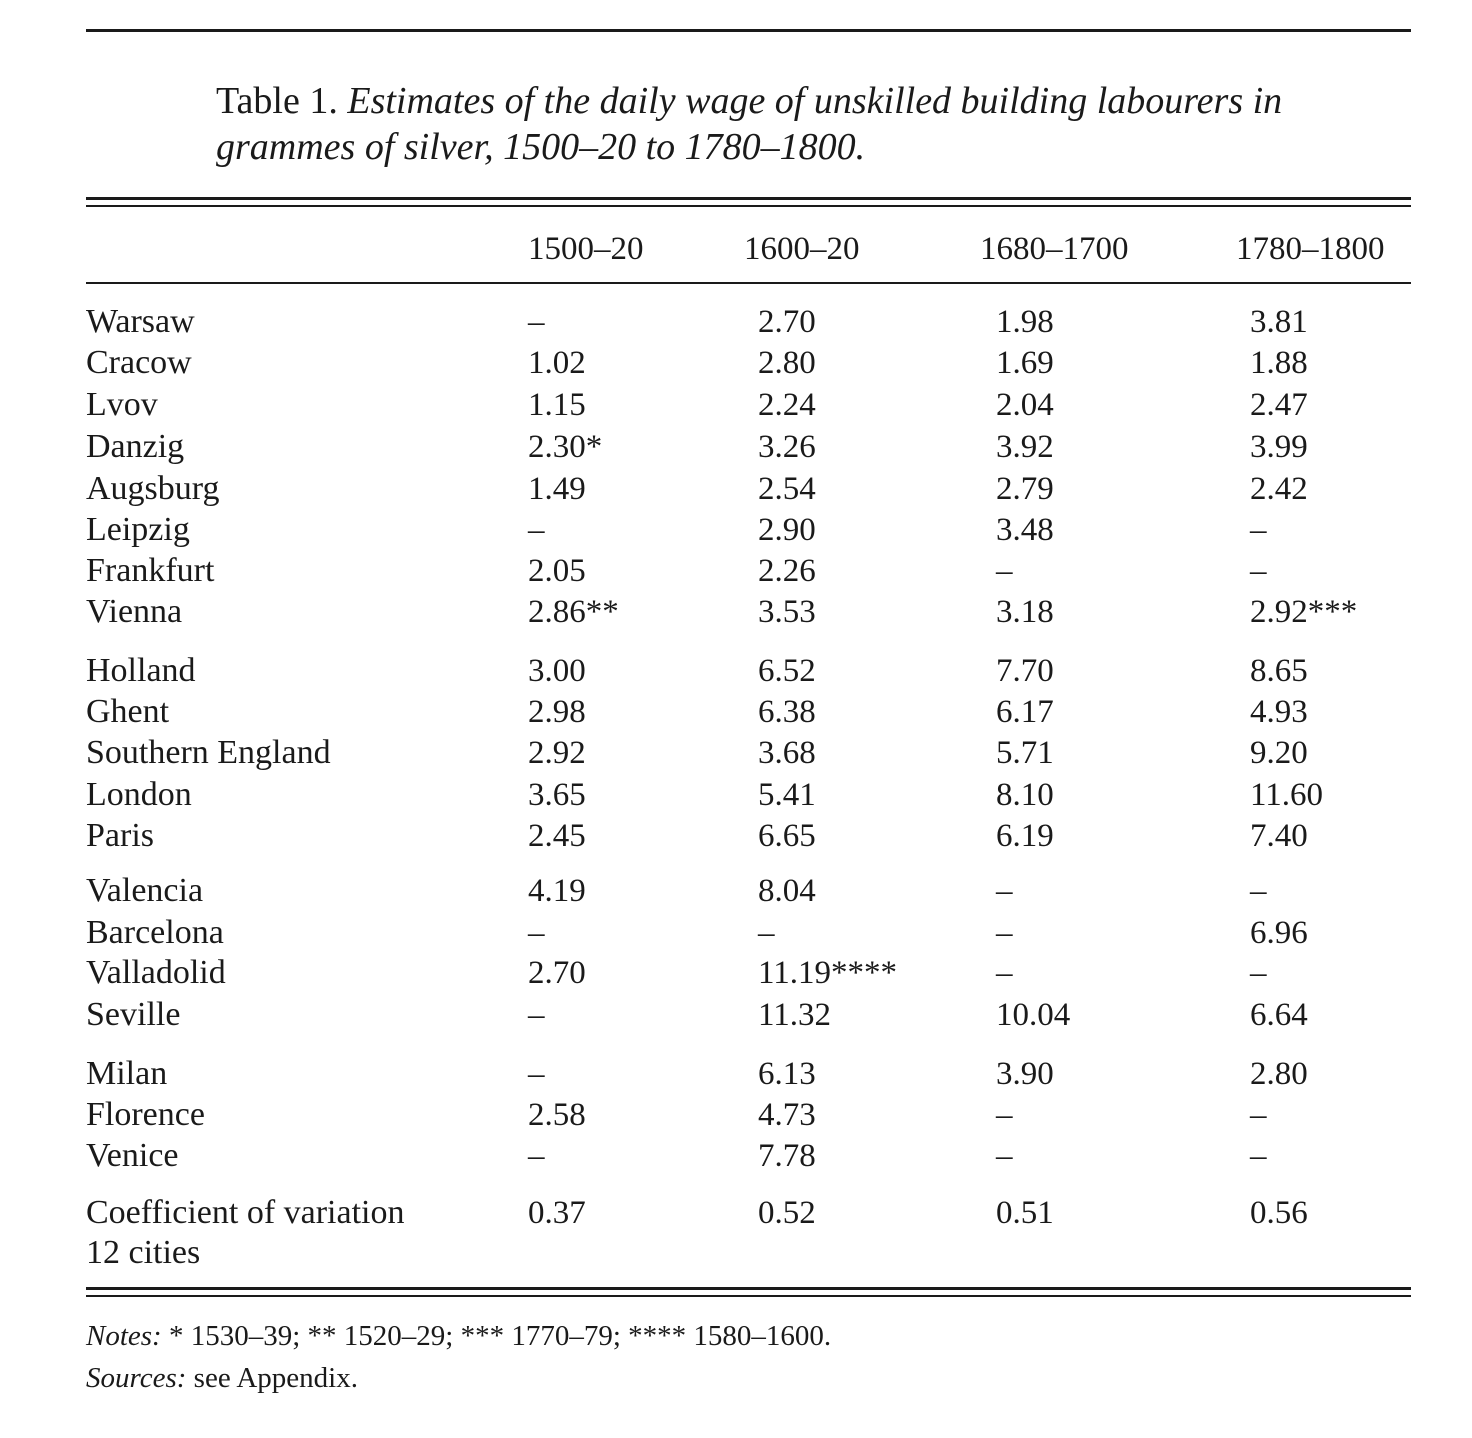 This screenshot has width=1472, height=1438. Describe the element at coordinates (557, 363) in the screenshot. I see `table-cell: 1.02` at that location.